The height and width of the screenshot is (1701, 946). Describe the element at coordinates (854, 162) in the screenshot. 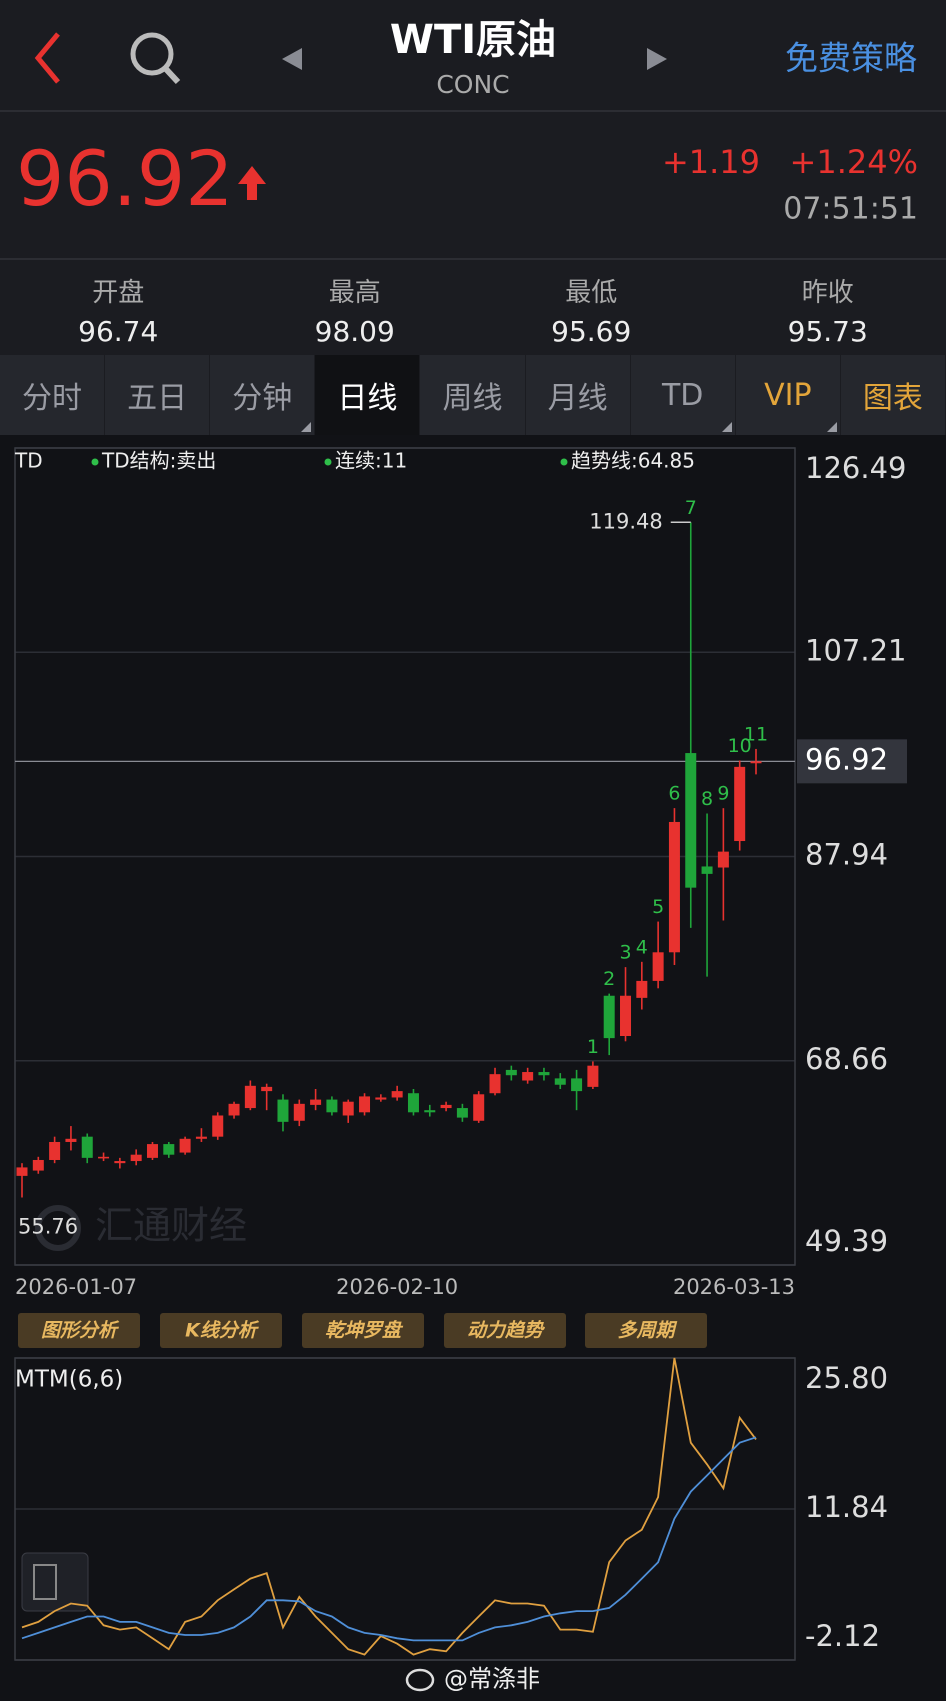

I see `price-change-pct: +1.24%` at that location.